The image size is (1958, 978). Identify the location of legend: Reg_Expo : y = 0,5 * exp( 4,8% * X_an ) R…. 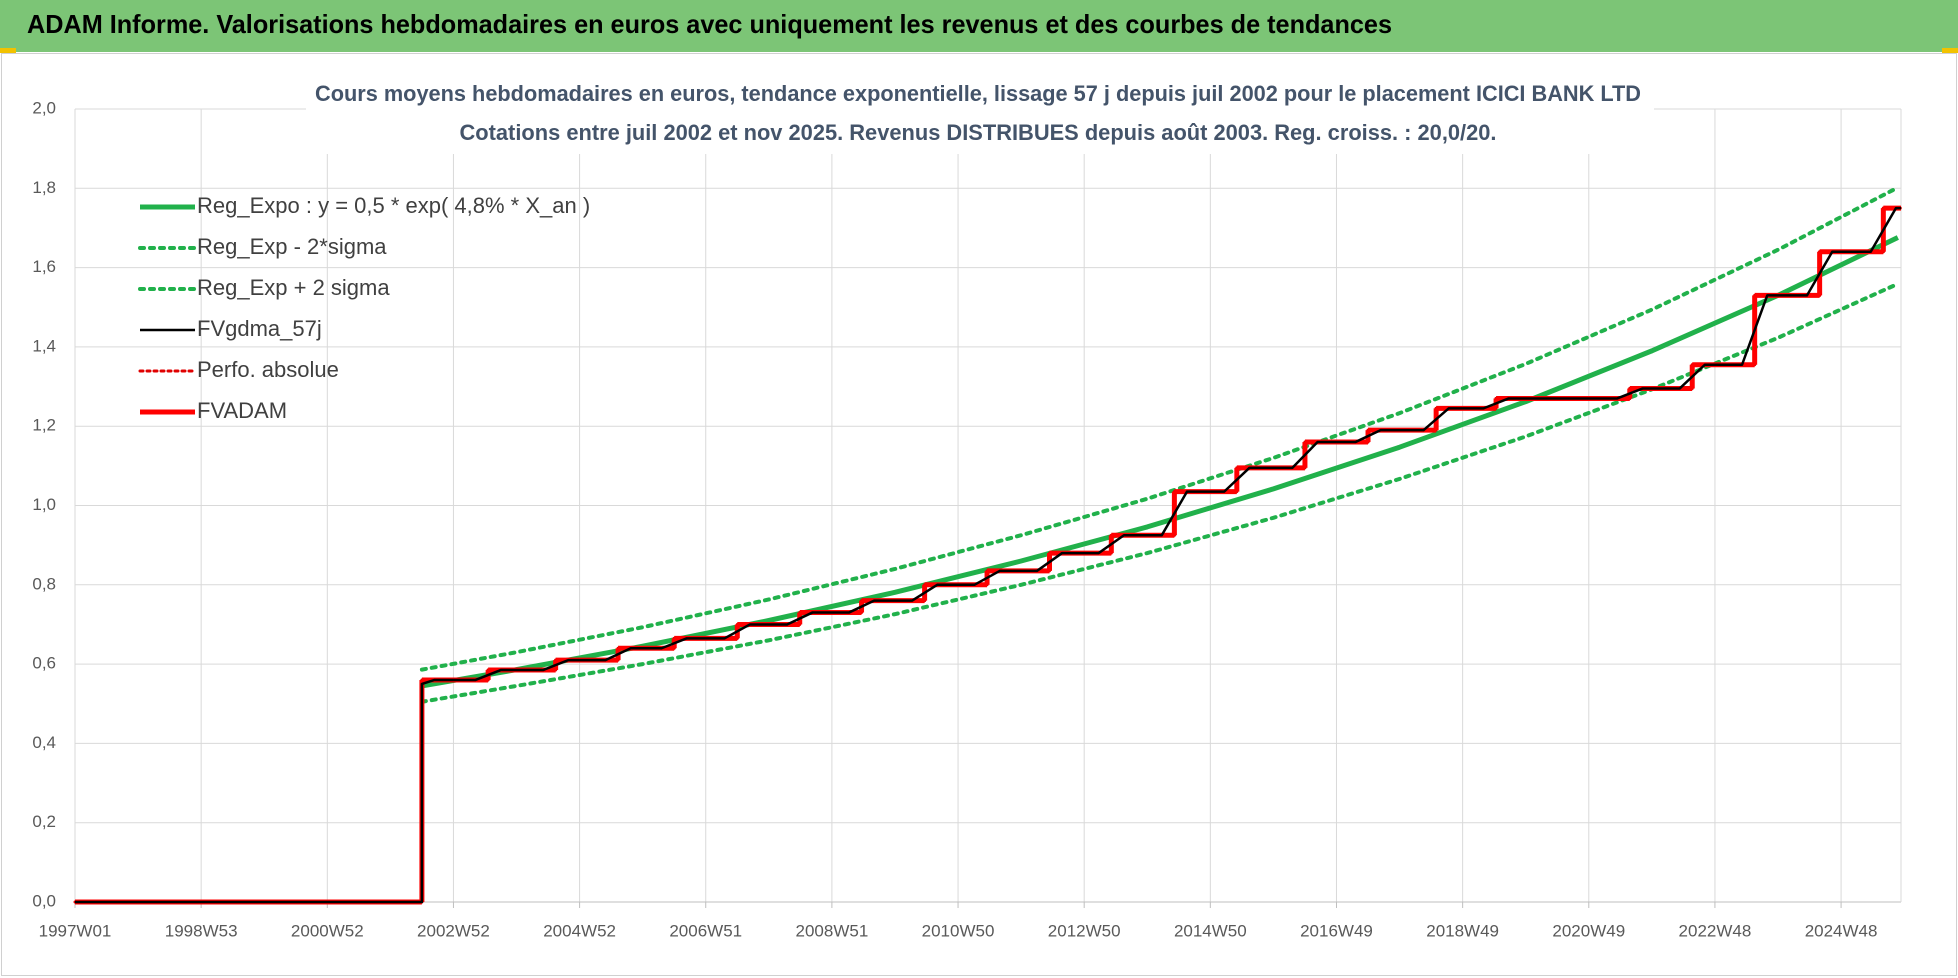
(364, 308).